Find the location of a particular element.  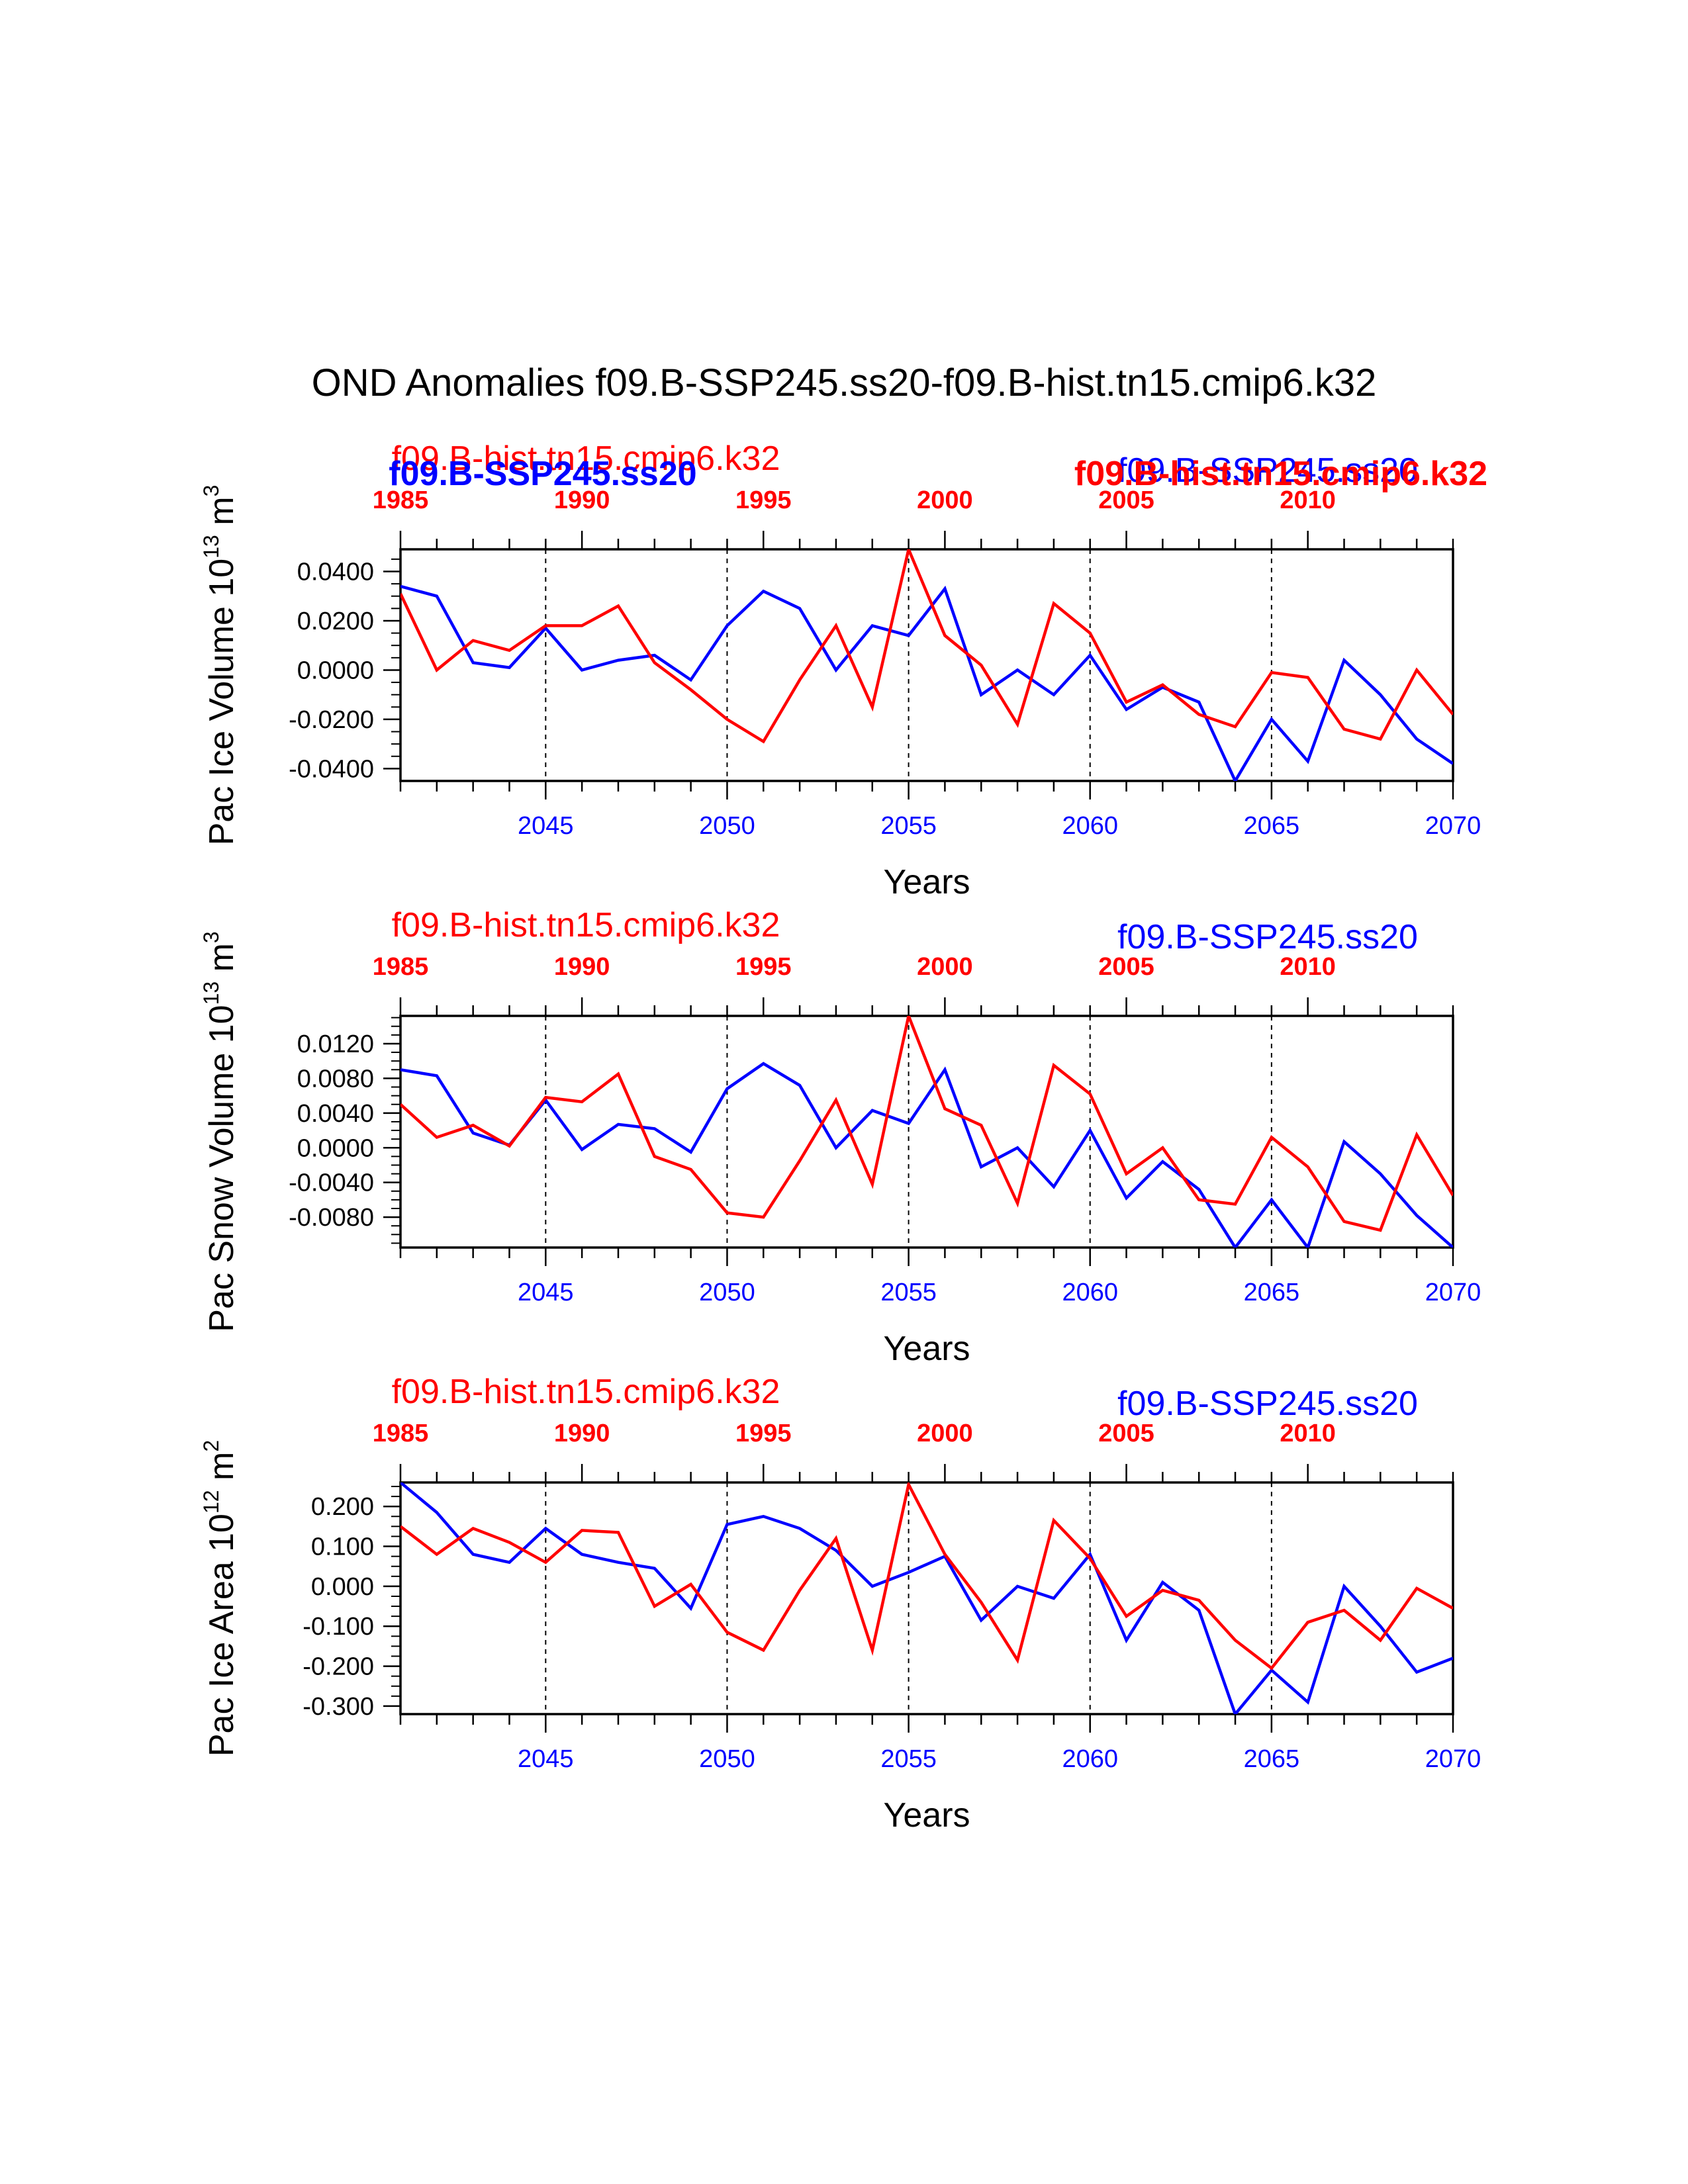

y-tick-label: -0.0200 is located at coordinates (331, 720).